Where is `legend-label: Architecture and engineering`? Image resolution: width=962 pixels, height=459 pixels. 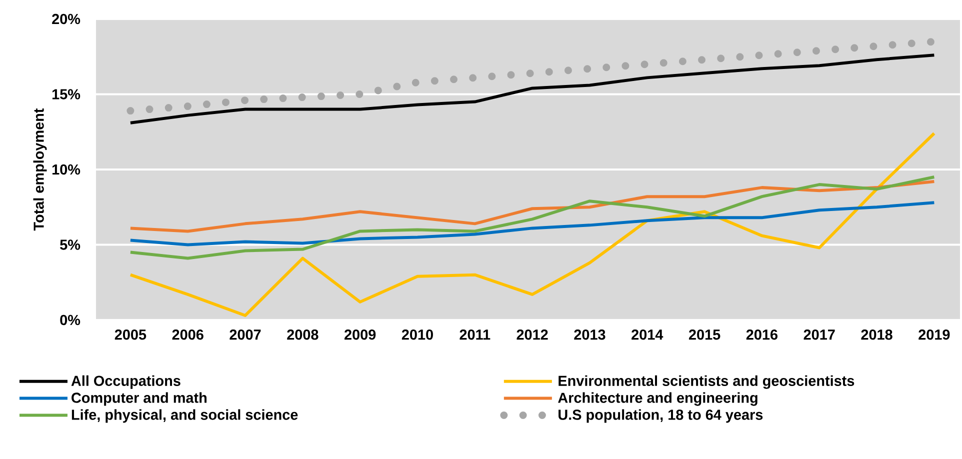 legend-label: Architecture and engineering is located at coordinates (658, 399).